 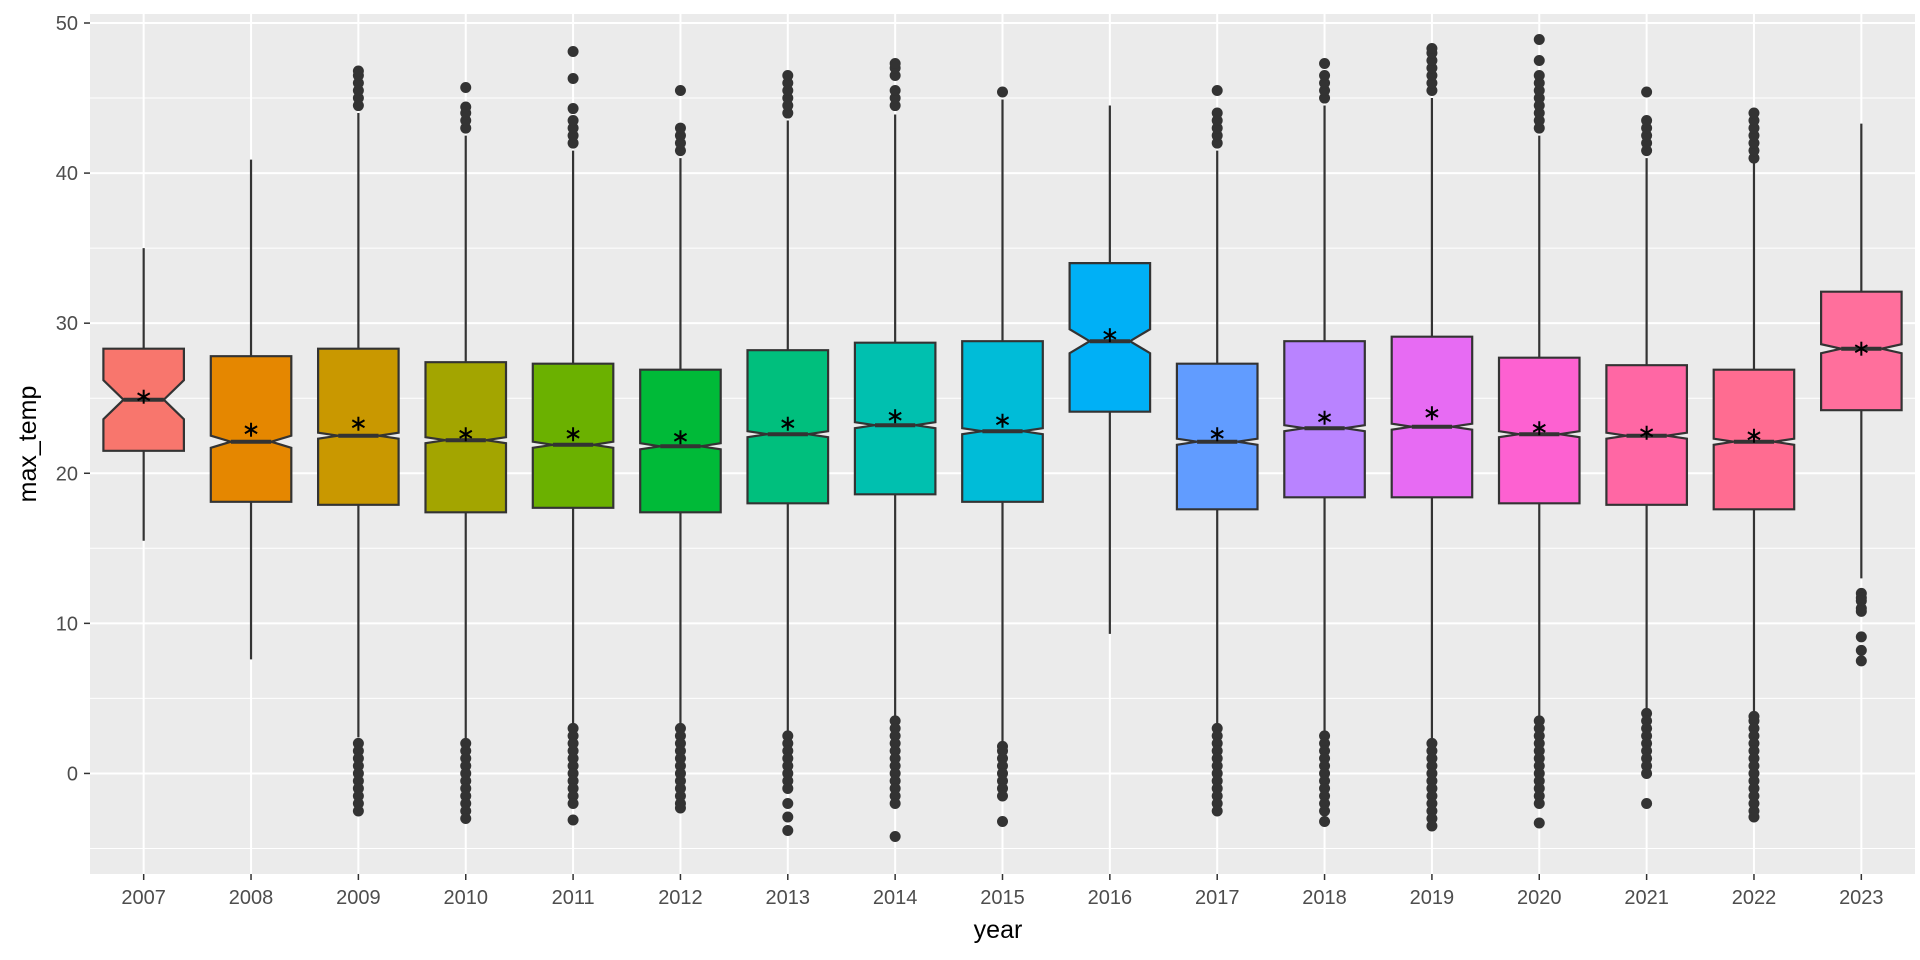 What do you see at coordinates (1539, 898) in the screenshot?
I see `x-tick-label: 2020` at bounding box center [1539, 898].